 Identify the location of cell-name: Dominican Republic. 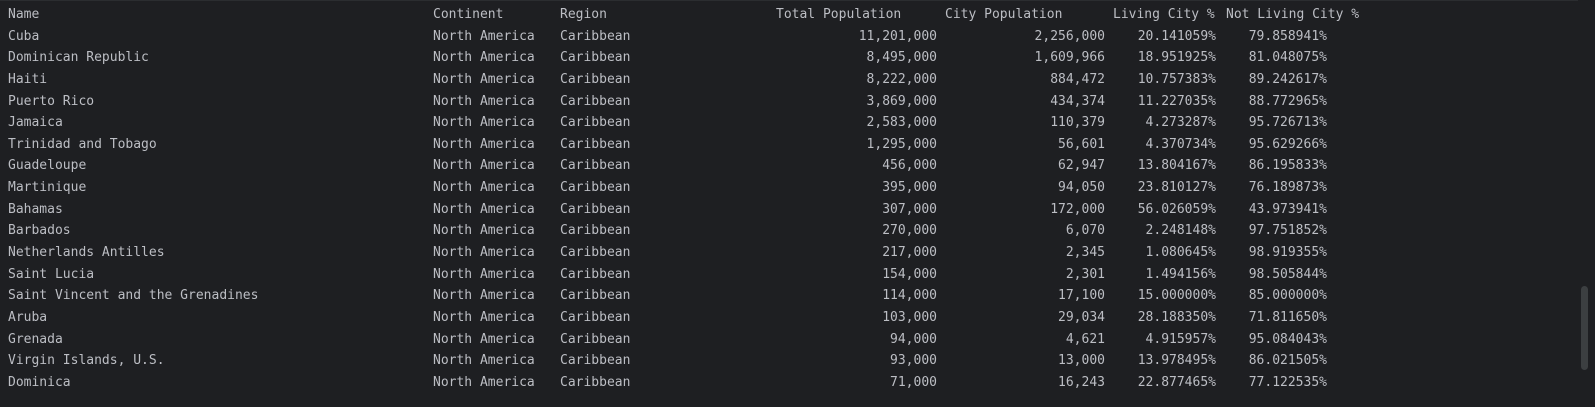
(78, 58).